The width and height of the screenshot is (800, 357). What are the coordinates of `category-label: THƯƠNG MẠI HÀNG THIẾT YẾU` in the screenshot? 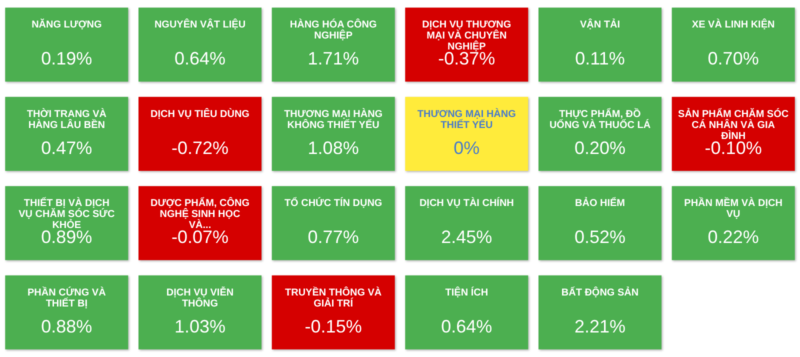 It's located at (466, 119).